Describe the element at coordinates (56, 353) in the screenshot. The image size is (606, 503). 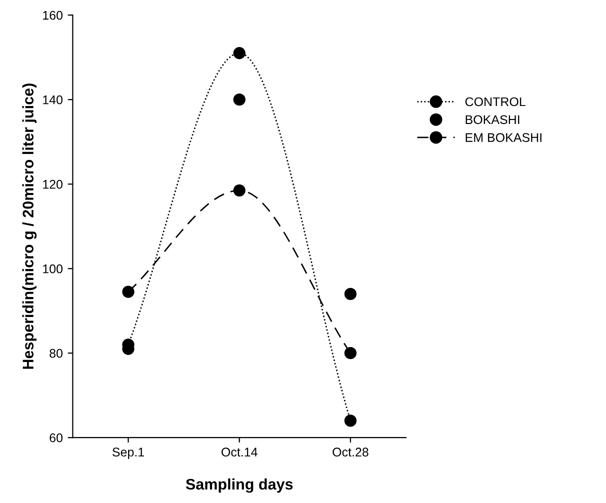
I see `y-tick-label: 80` at that location.